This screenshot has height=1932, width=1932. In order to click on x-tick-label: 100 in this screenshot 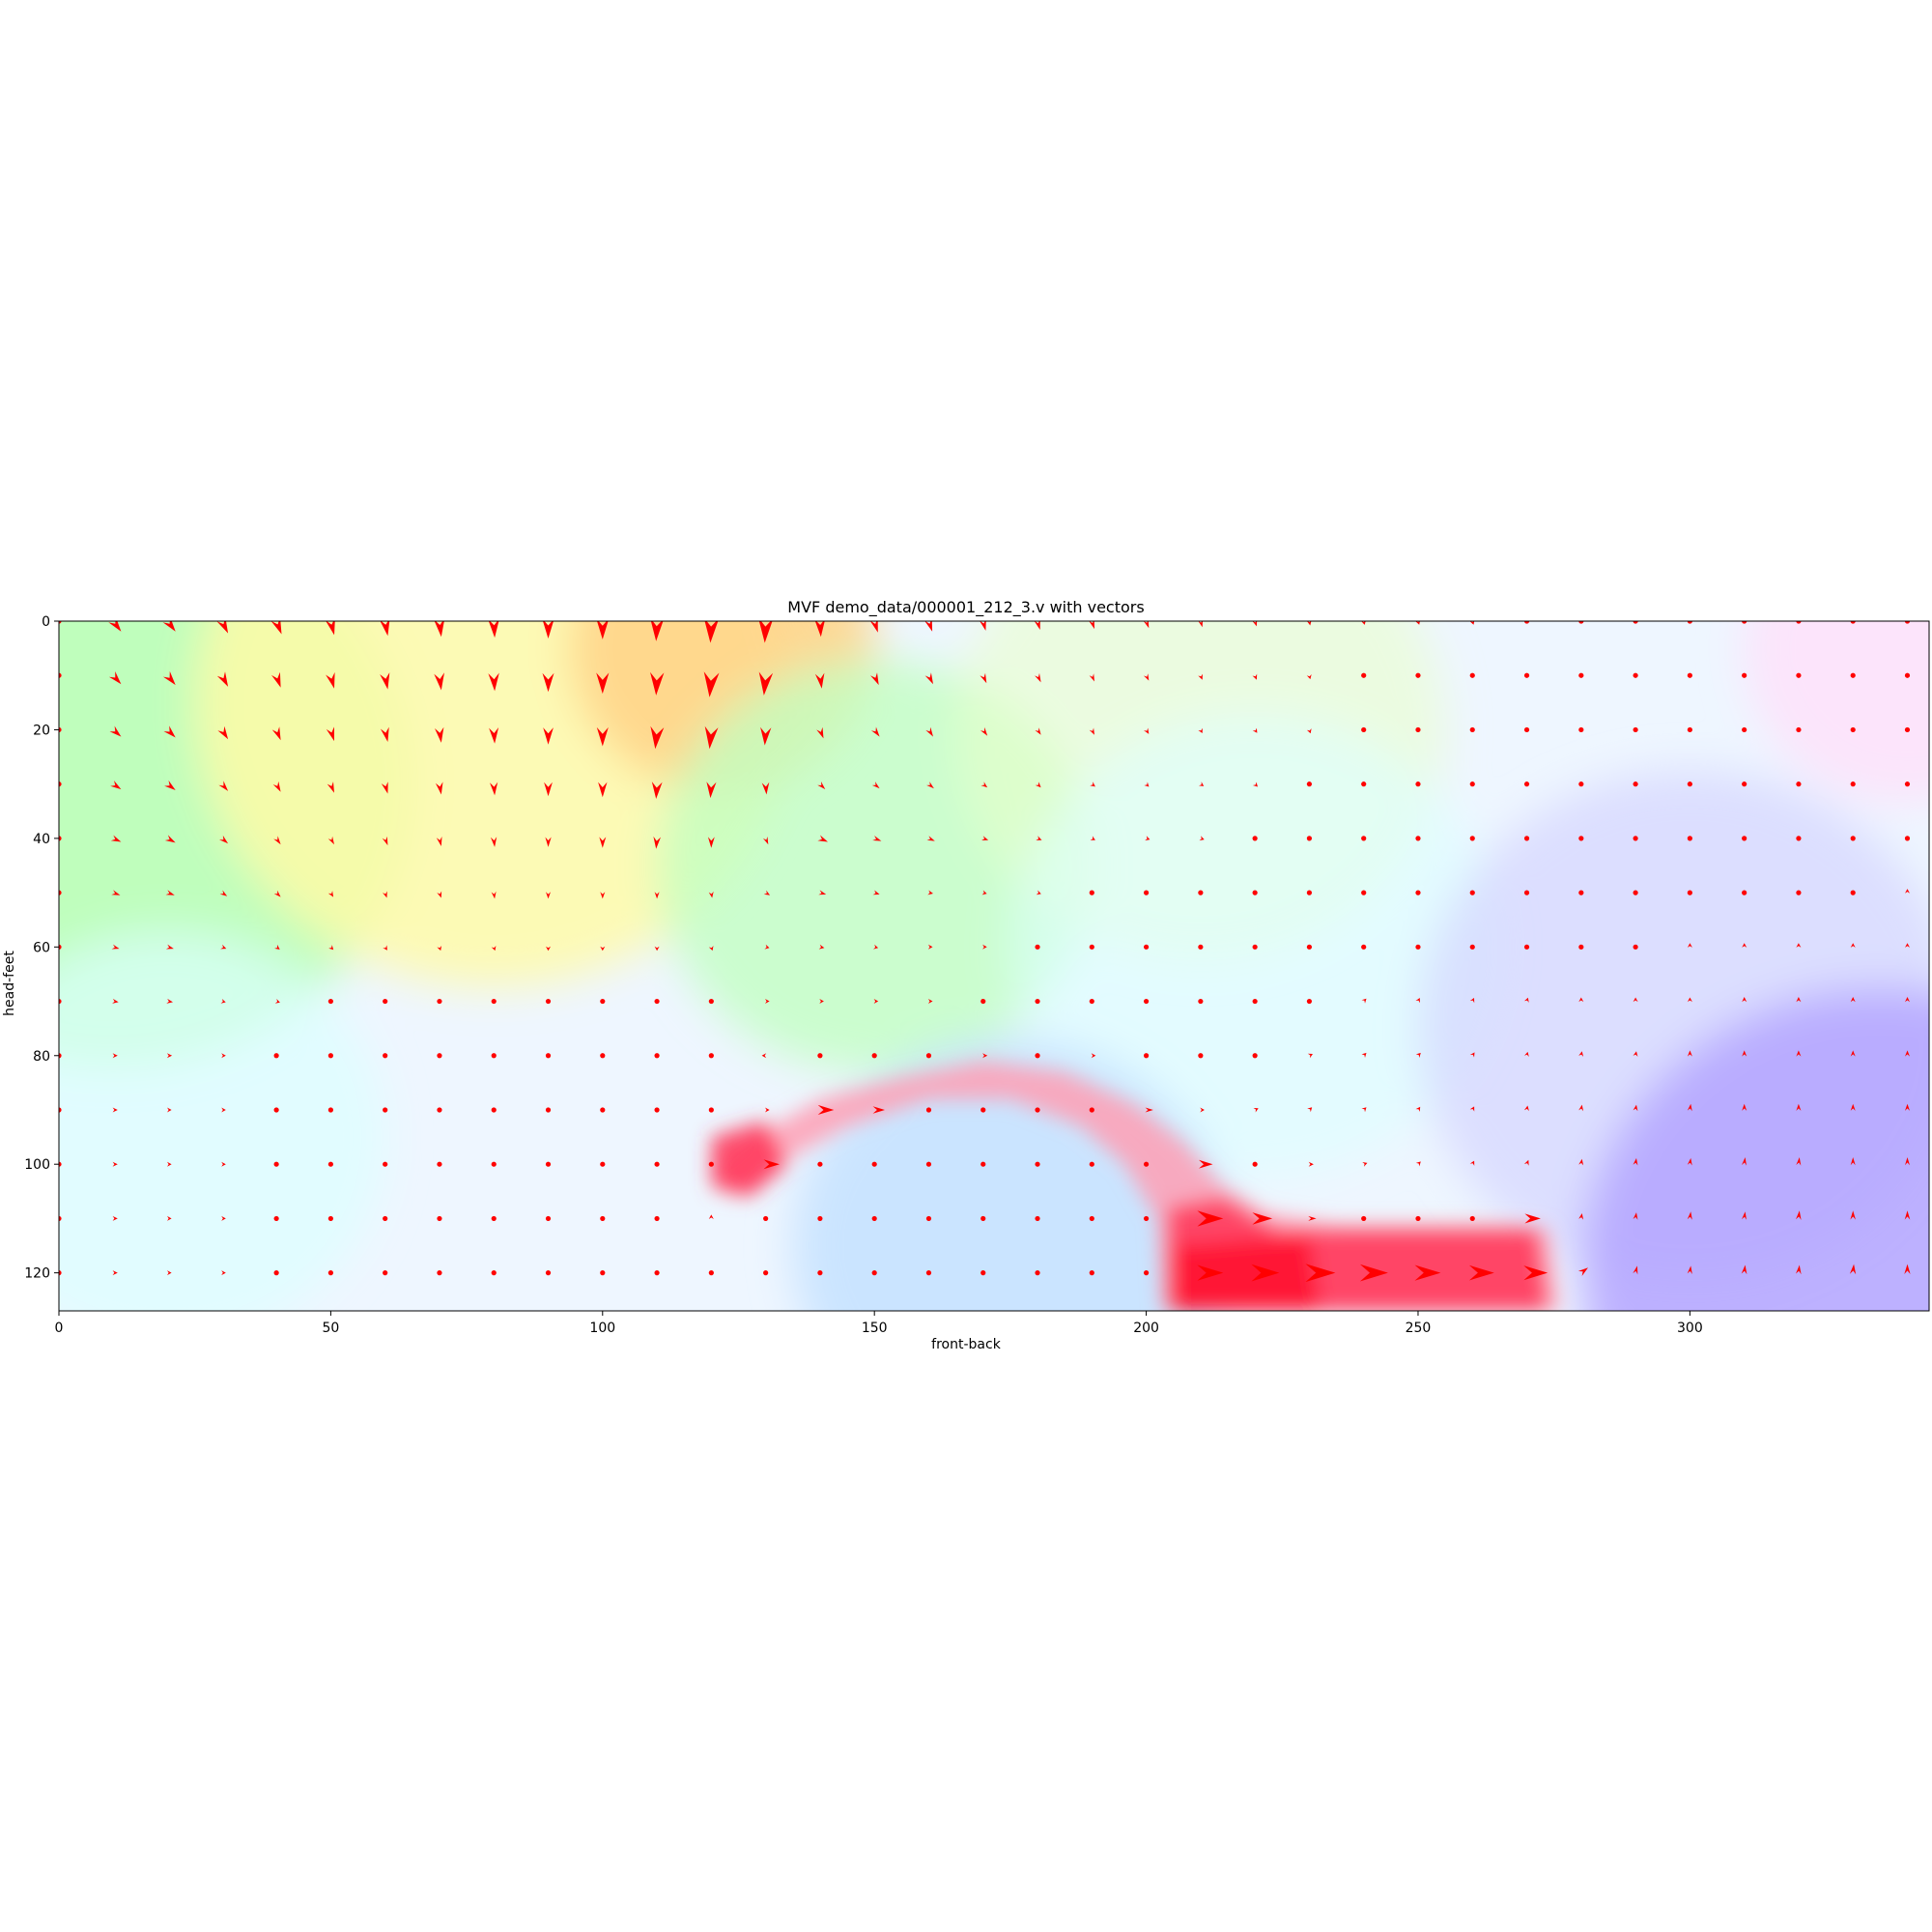, I will do `click(602, 1328)`.